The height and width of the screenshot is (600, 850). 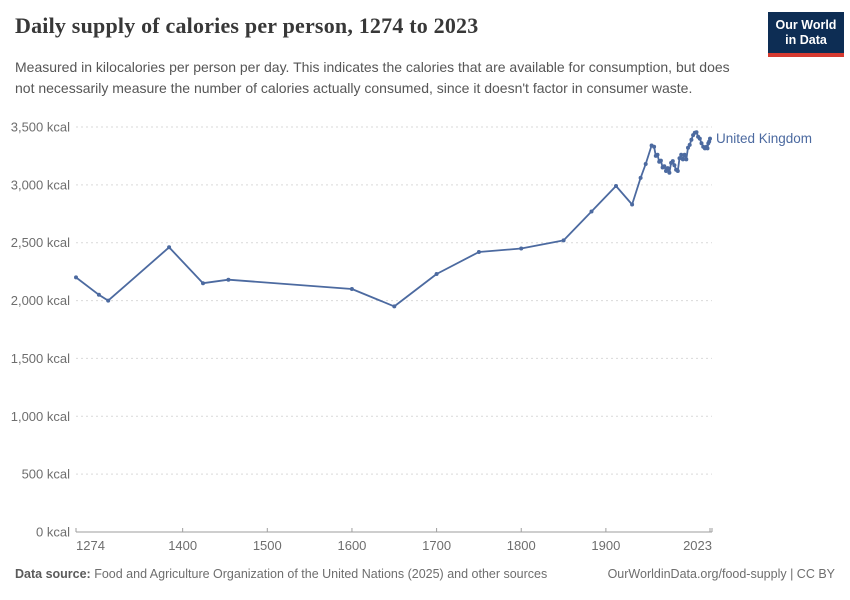 I want to click on owid-logo-line2: in Data, so click(x=806, y=40).